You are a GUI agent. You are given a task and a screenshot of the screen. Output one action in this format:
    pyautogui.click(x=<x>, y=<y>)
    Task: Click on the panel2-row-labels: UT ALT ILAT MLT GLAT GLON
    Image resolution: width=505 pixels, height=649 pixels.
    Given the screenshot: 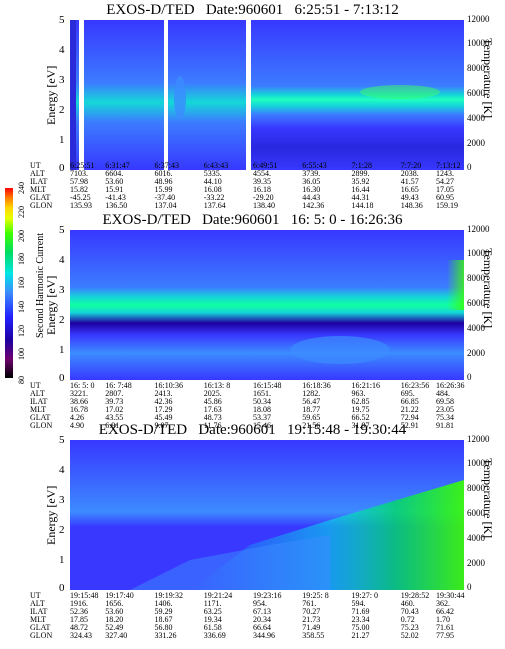 What is the action you would take?
    pyautogui.click(x=41, y=406)
    